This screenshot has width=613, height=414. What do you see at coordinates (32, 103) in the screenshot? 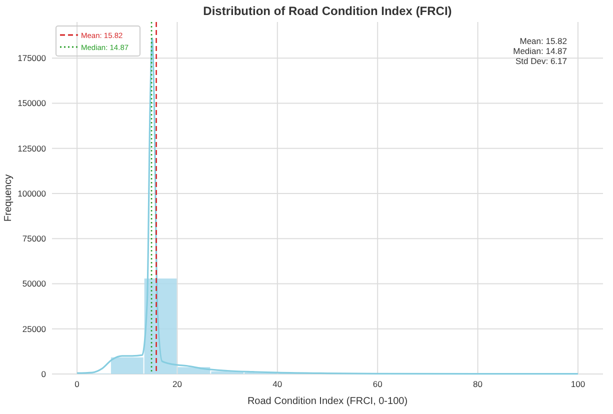
I see `y-tick-label: 150000` at bounding box center [32, 103].